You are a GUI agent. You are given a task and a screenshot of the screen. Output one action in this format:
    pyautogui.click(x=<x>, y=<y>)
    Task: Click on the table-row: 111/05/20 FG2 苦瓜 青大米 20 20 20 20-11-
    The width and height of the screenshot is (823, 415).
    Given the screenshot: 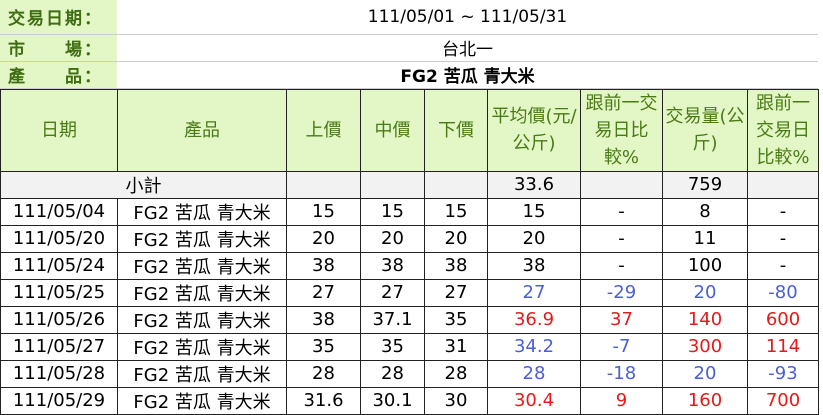 What is the action you would take?
    pyautogui.click(x=409, y=238)
    